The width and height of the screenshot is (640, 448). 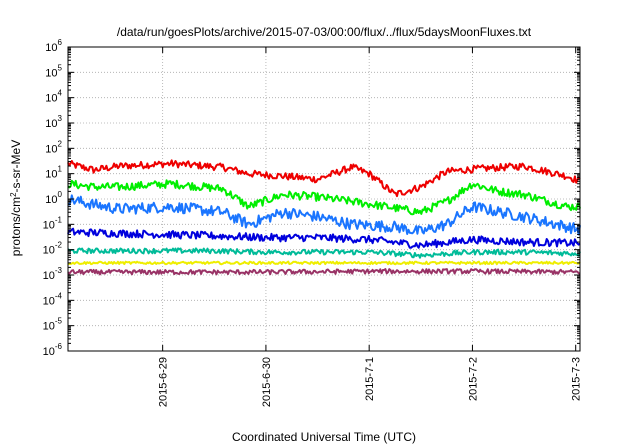 What do you see at coordinates (59, 245) in the screenshot?
I see `y-tick-label-exponent: -2` at bounding box center [59, 245].